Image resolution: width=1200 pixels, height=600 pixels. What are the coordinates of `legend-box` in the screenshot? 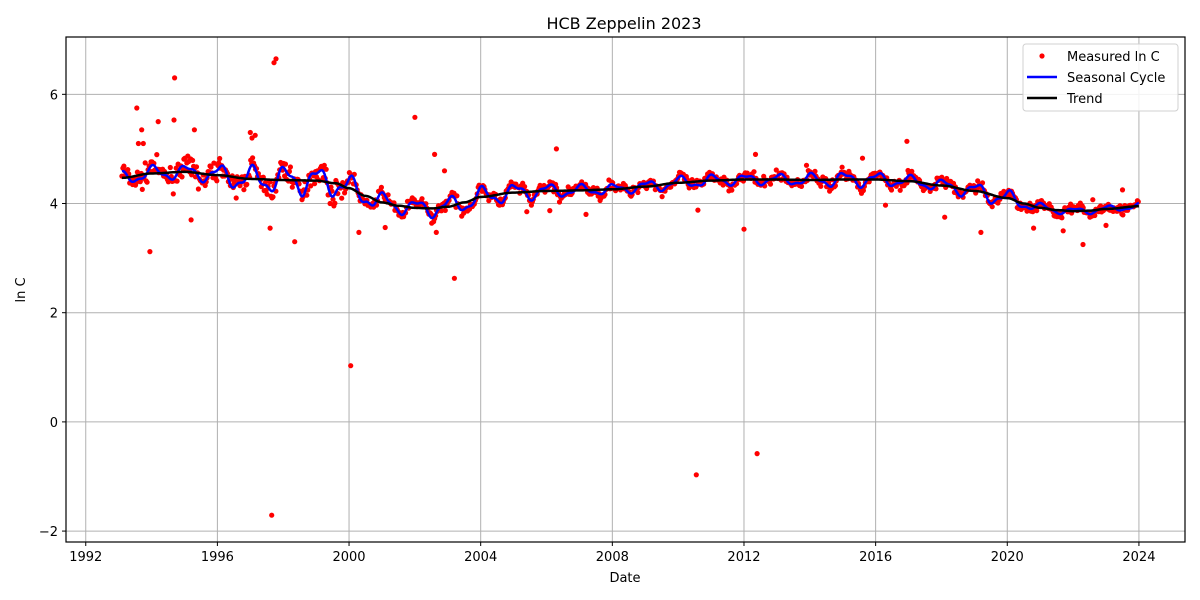 It's located at (1100, 77).